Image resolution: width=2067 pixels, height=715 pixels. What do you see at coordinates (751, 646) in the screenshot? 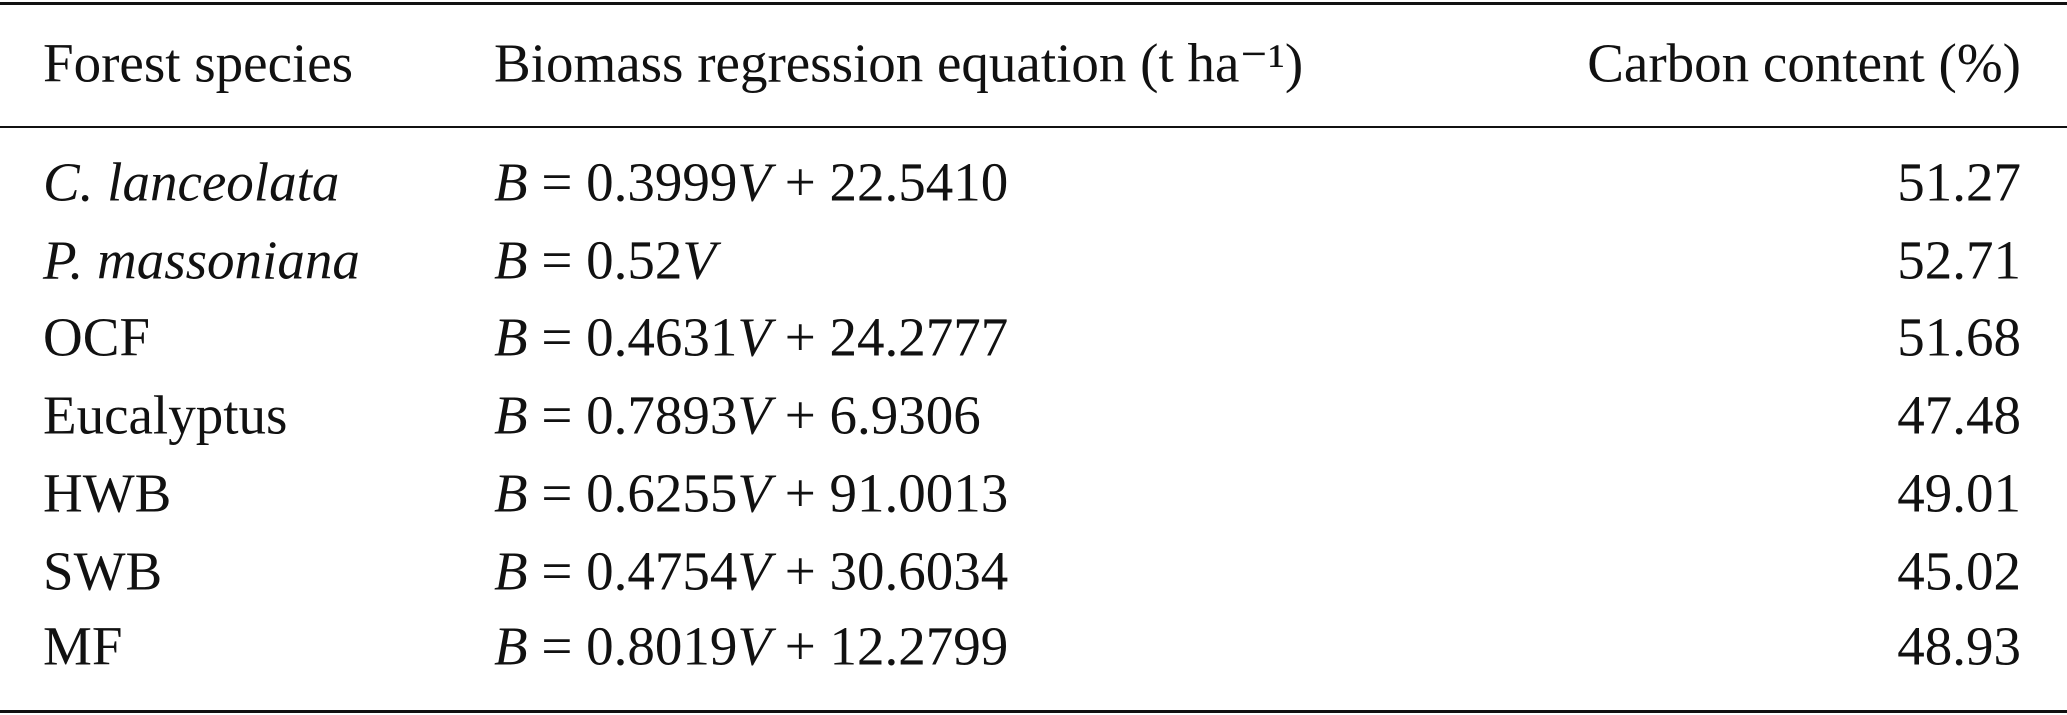
I see `equation-cell: B = 0.8019V + 12.2799` at bounding box center [751, 646].